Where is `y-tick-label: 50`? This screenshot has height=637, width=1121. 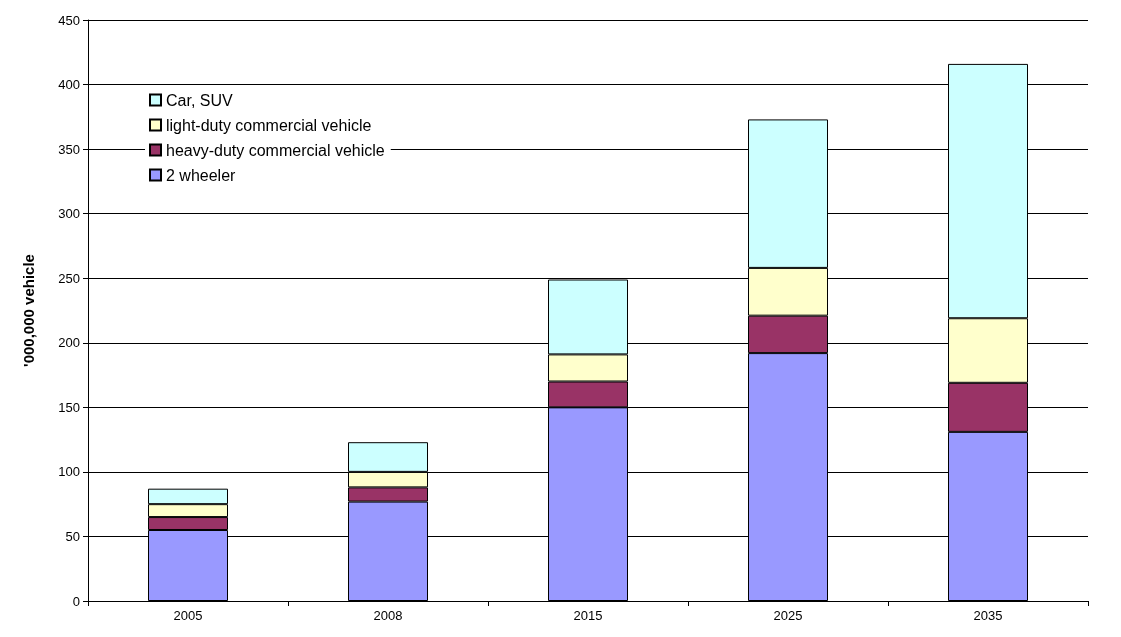 y-tick-label: 50 is located at coordinates (72, 536).